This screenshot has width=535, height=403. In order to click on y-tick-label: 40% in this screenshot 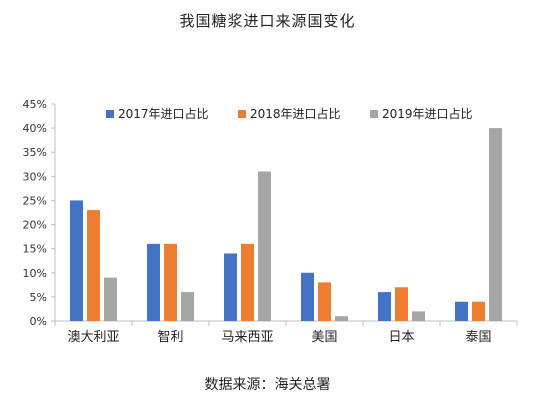, I will do `click(35, 128)`.